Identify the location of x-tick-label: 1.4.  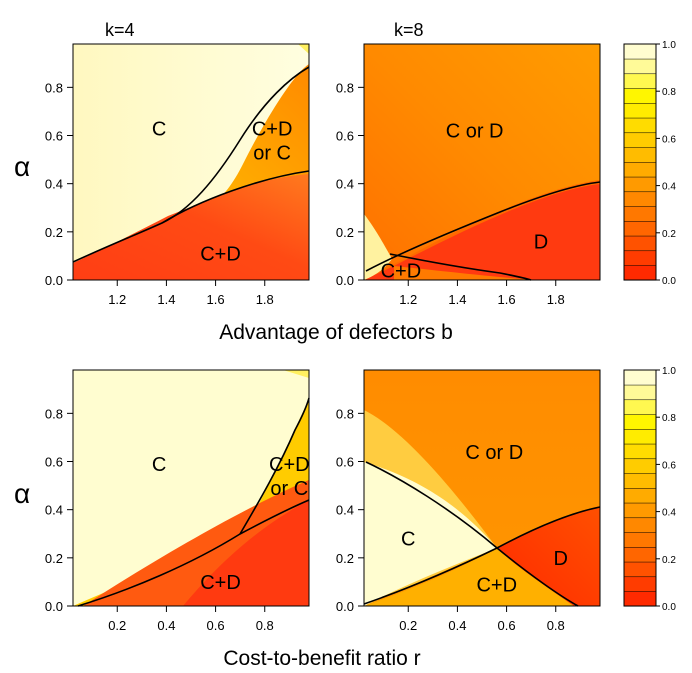
(457, 299).